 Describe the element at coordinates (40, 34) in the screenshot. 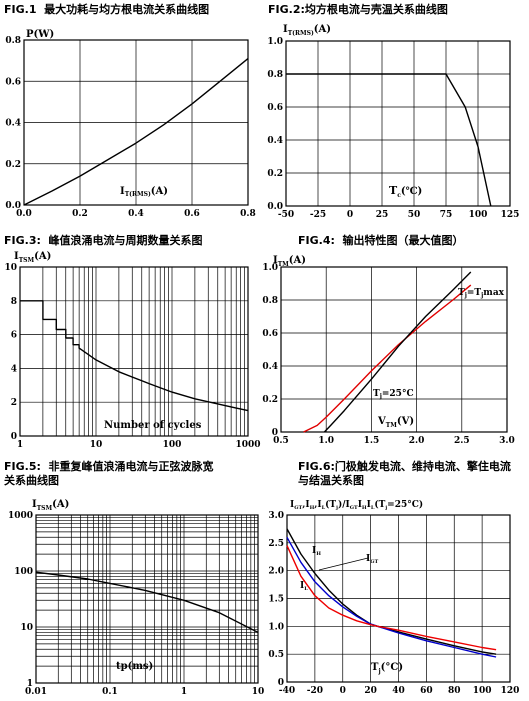

I see `fig1-ylabel: P(W)` at that location.